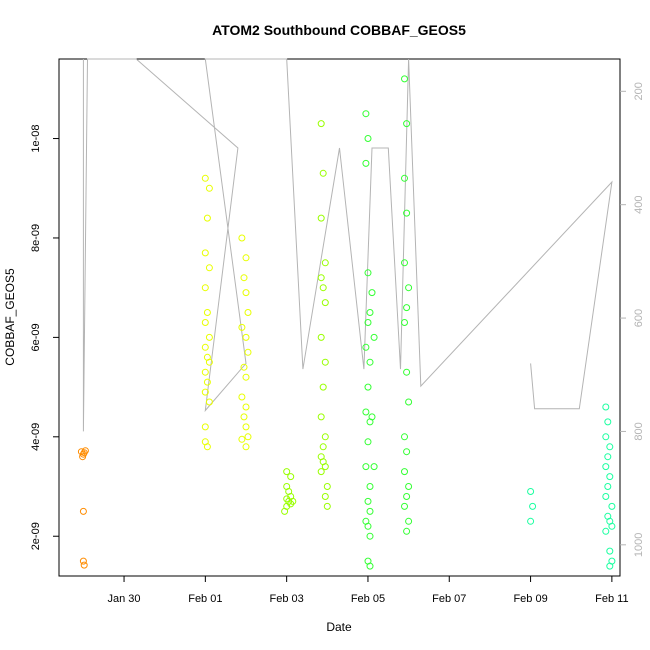 This screenshot has height=650, width=650. Describe the element at coordinates (639, 431) in the screenshot. I see `right-tick-label: 800` at that location.